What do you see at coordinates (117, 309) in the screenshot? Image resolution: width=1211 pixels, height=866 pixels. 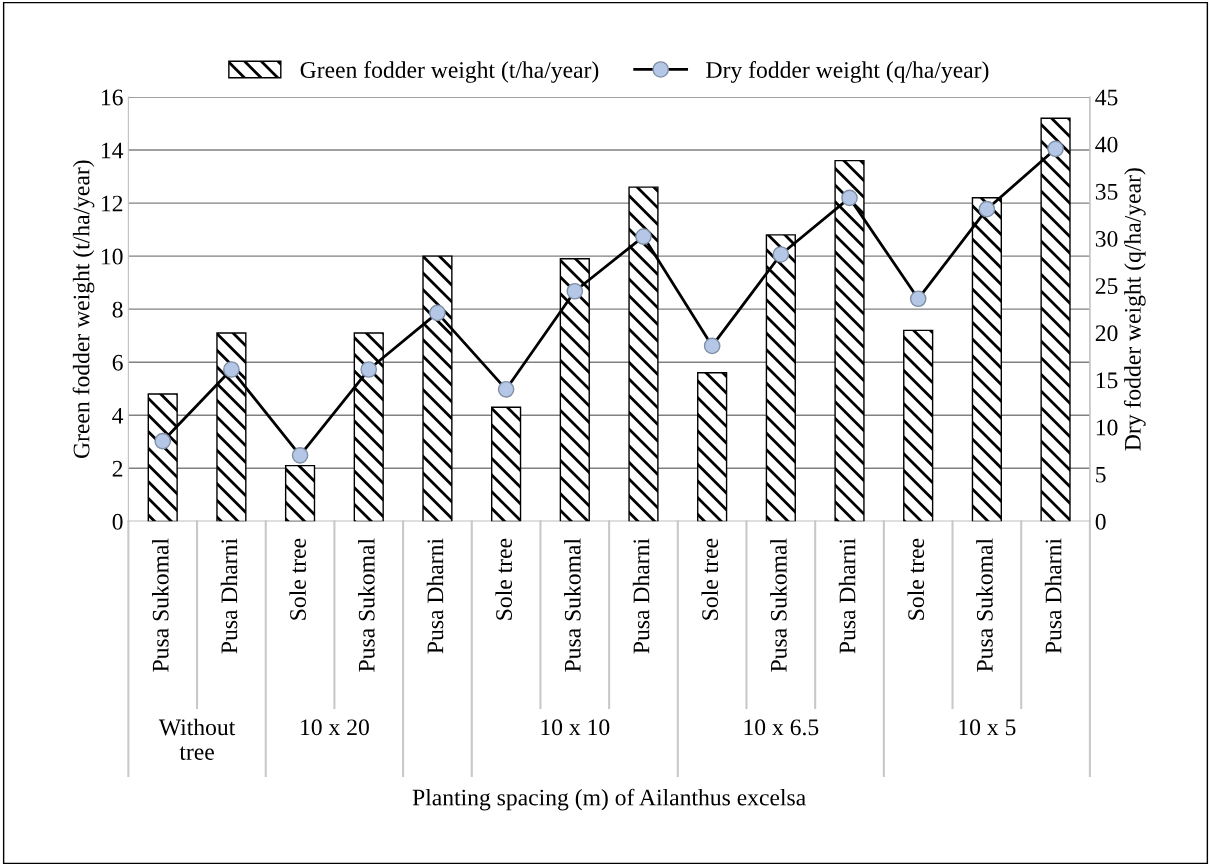 I see `y-tick-label: 8` at bounding box center [117, 309].